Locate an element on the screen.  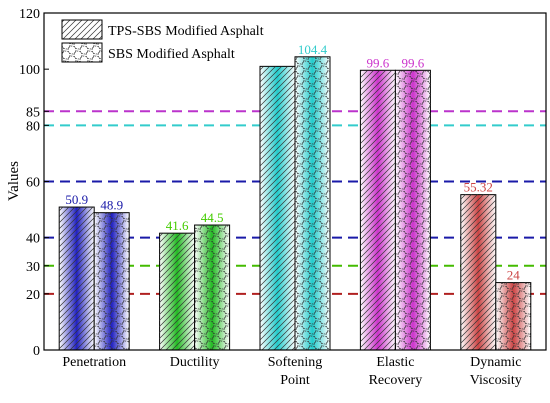
y-tick-label: 60 is located at coordinates (33, 183).